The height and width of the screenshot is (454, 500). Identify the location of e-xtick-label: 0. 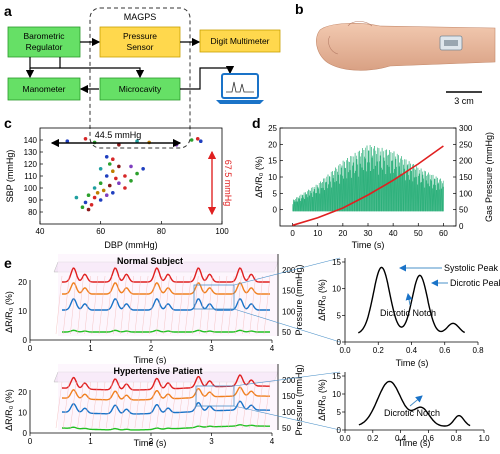
(30, 348).